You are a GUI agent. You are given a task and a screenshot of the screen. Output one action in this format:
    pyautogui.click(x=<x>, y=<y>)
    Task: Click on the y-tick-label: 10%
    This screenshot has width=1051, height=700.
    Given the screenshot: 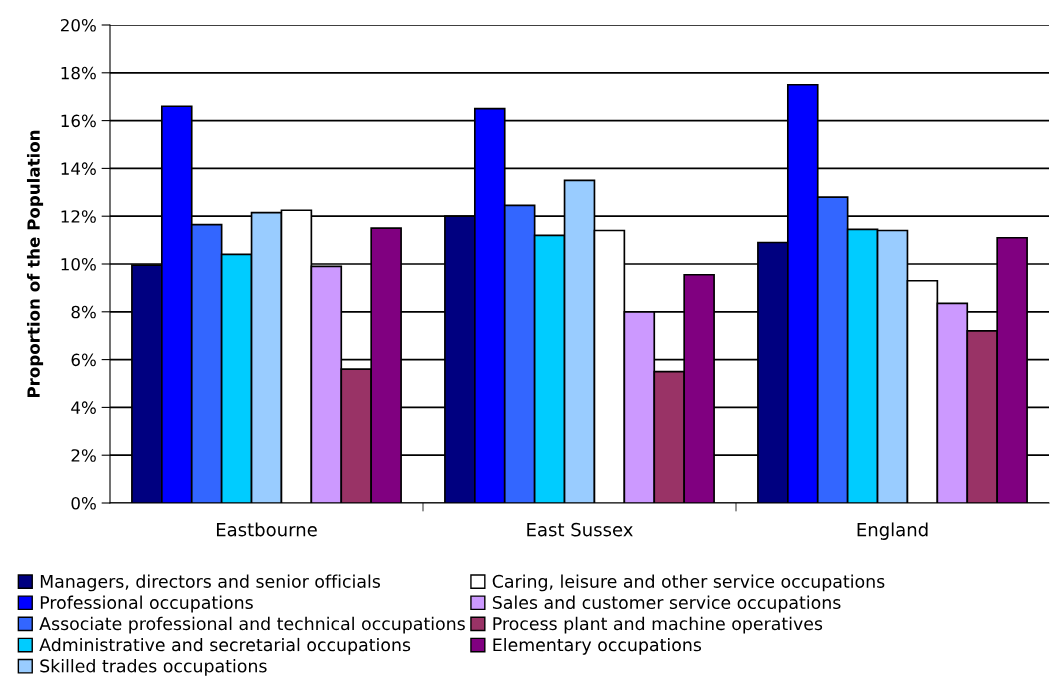 What is the action you would take?
    pyautogui.click(x=78, y=264)
    